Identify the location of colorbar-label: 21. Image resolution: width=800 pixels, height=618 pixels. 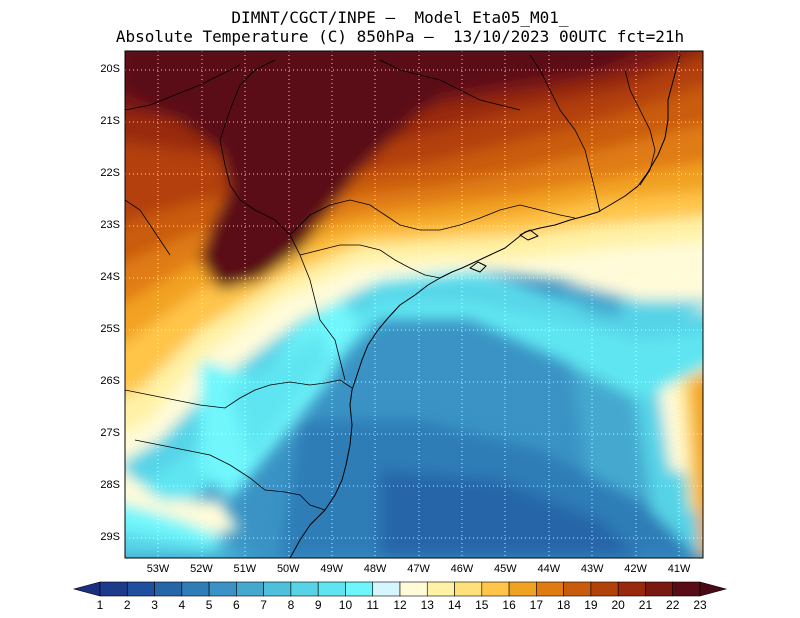
(645, 605).